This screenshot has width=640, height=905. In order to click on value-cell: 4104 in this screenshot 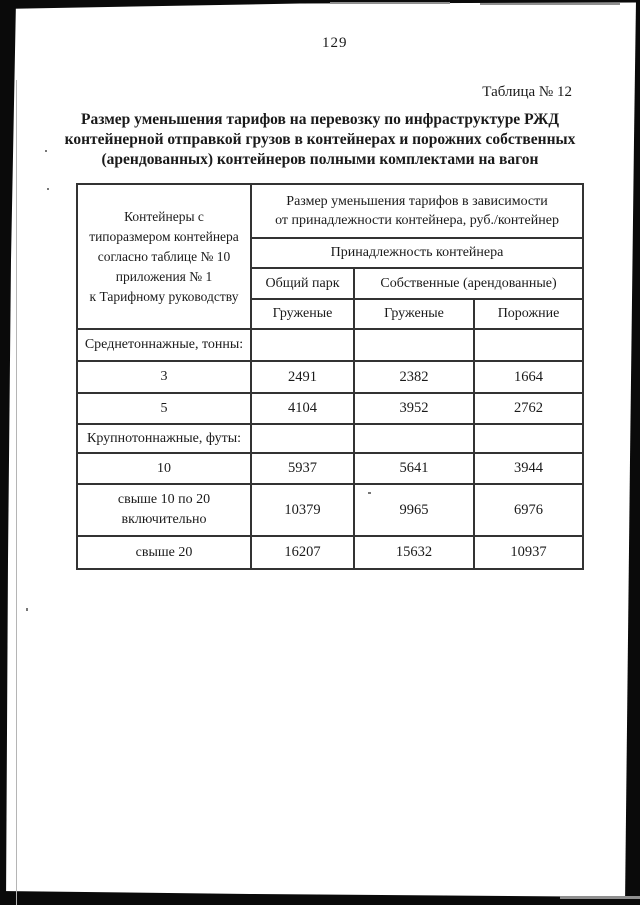, I will do `click(302, 408)`.